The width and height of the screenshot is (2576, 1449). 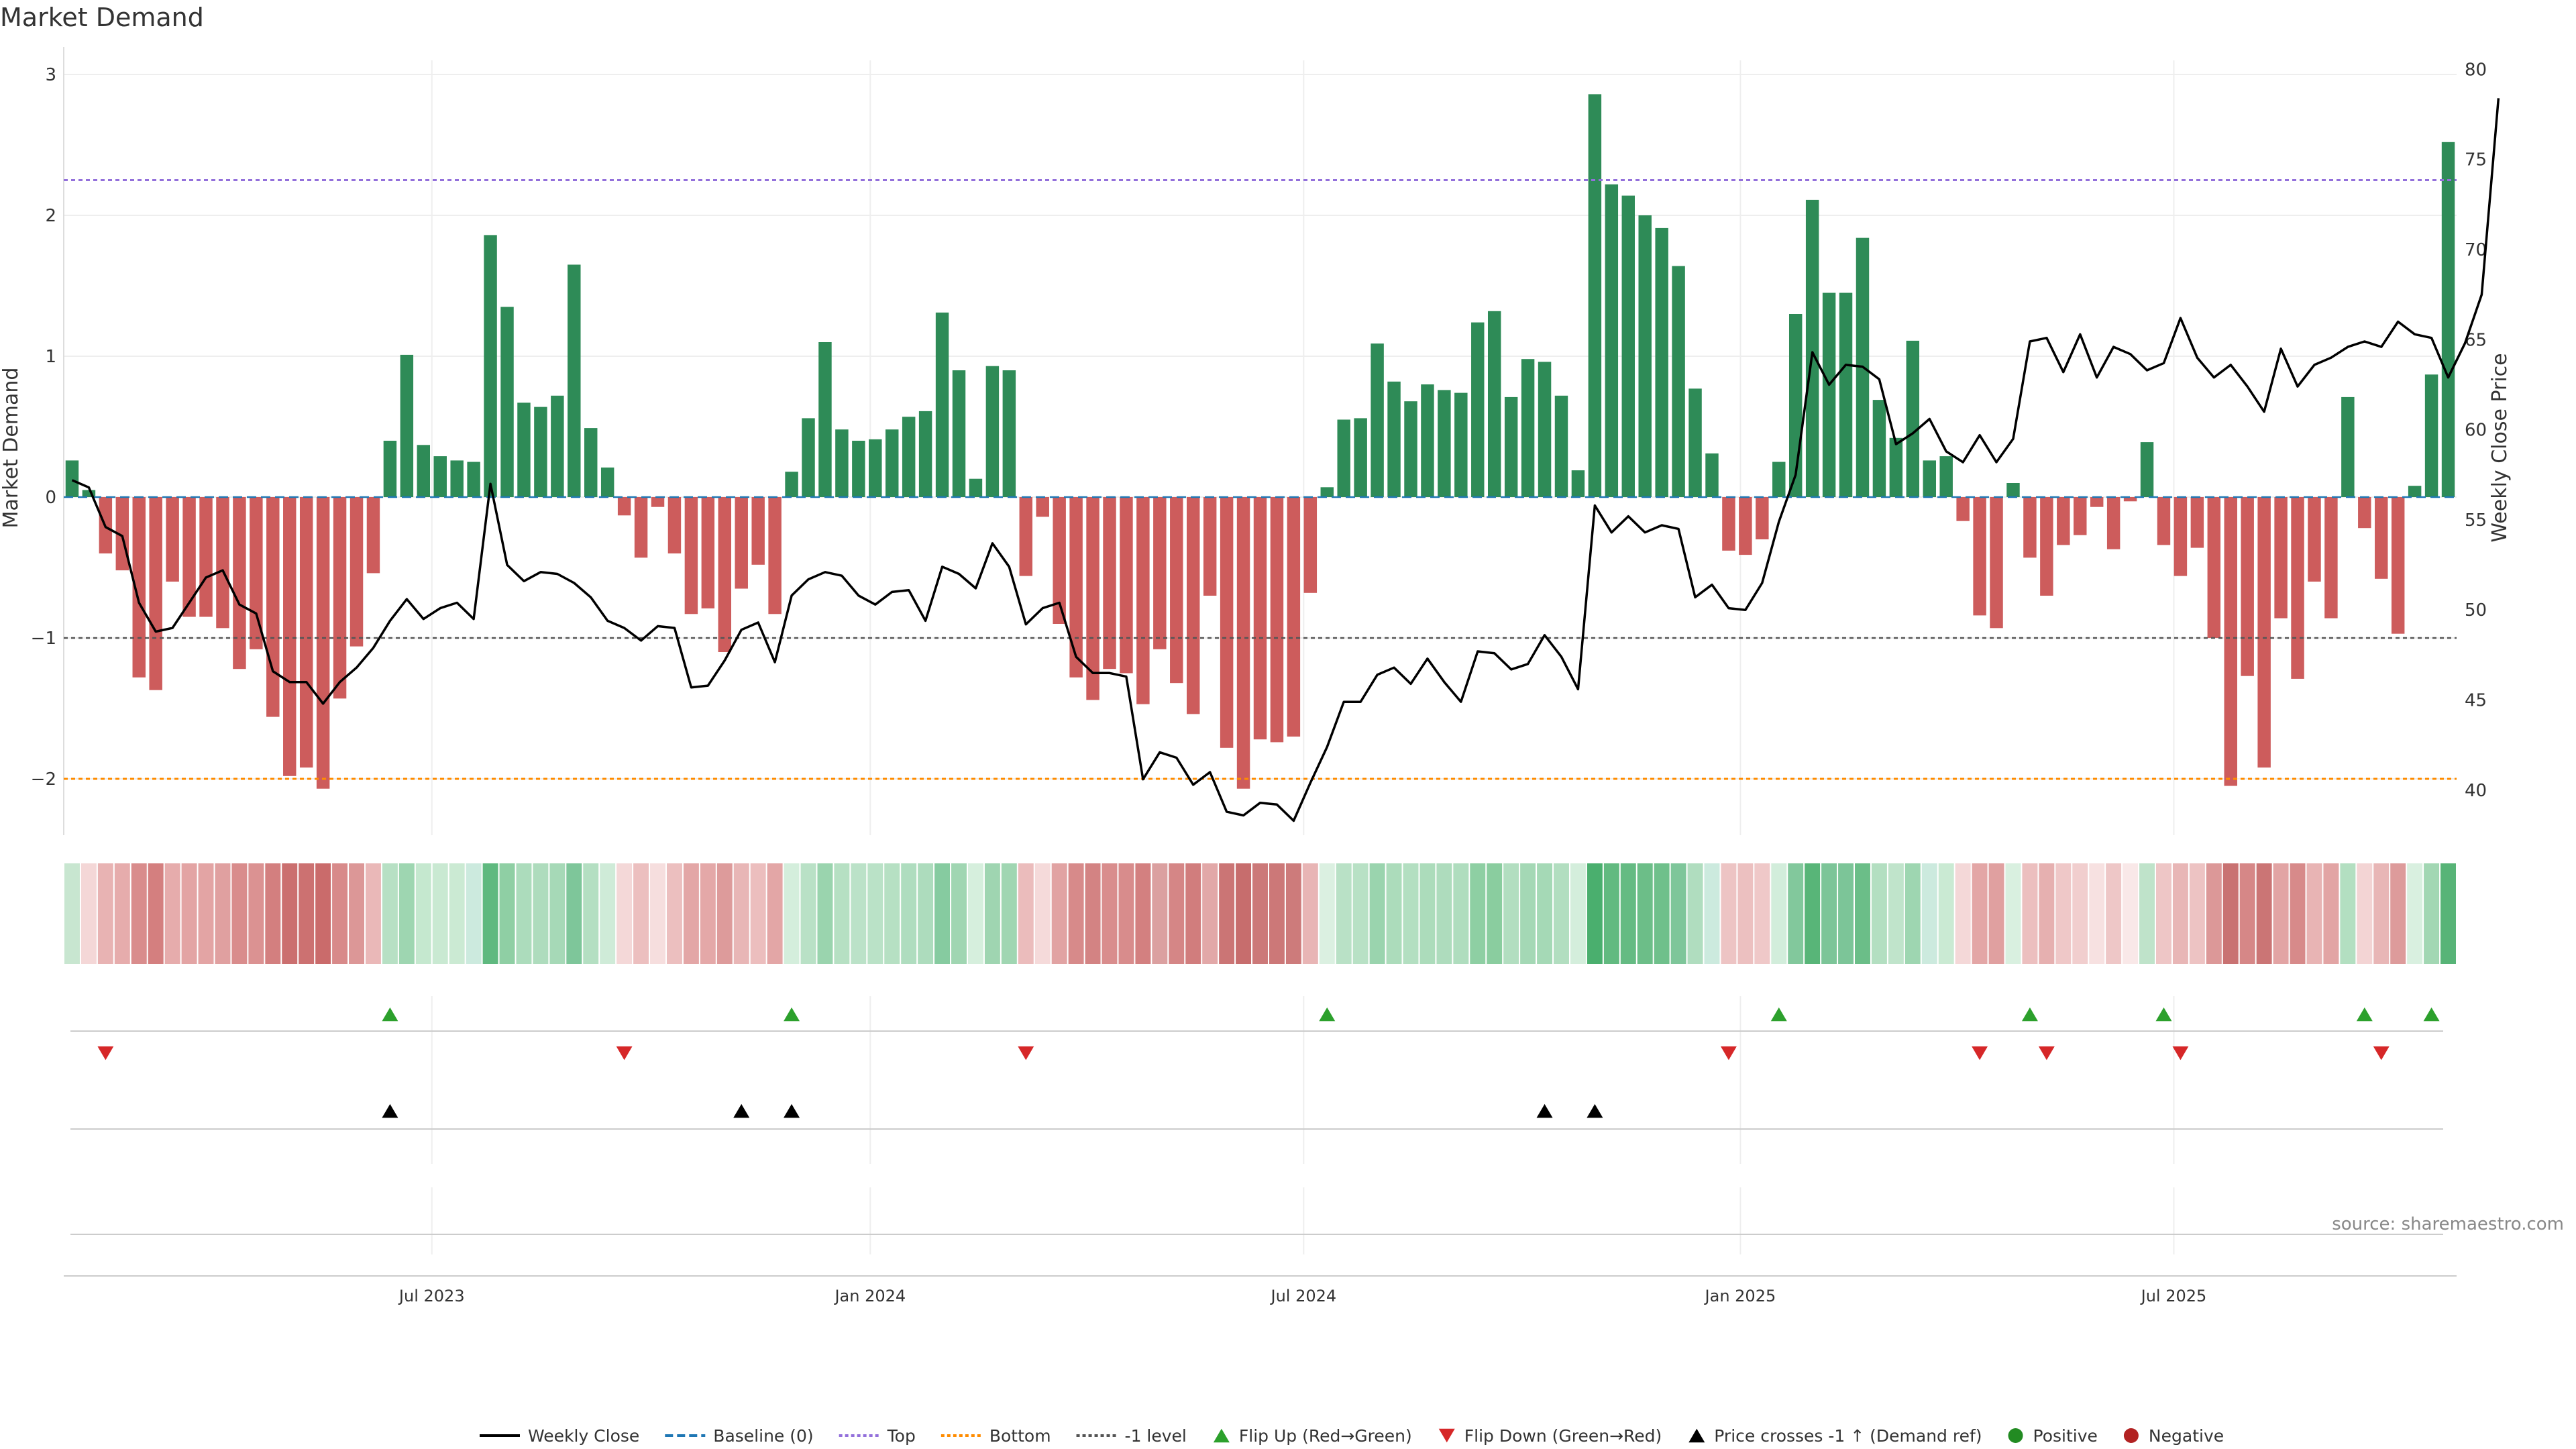 What do you see at coordinates (1728, 1053) in the screenshot?
I see `flip-down-marker` at bounding box center [1728, 1053].